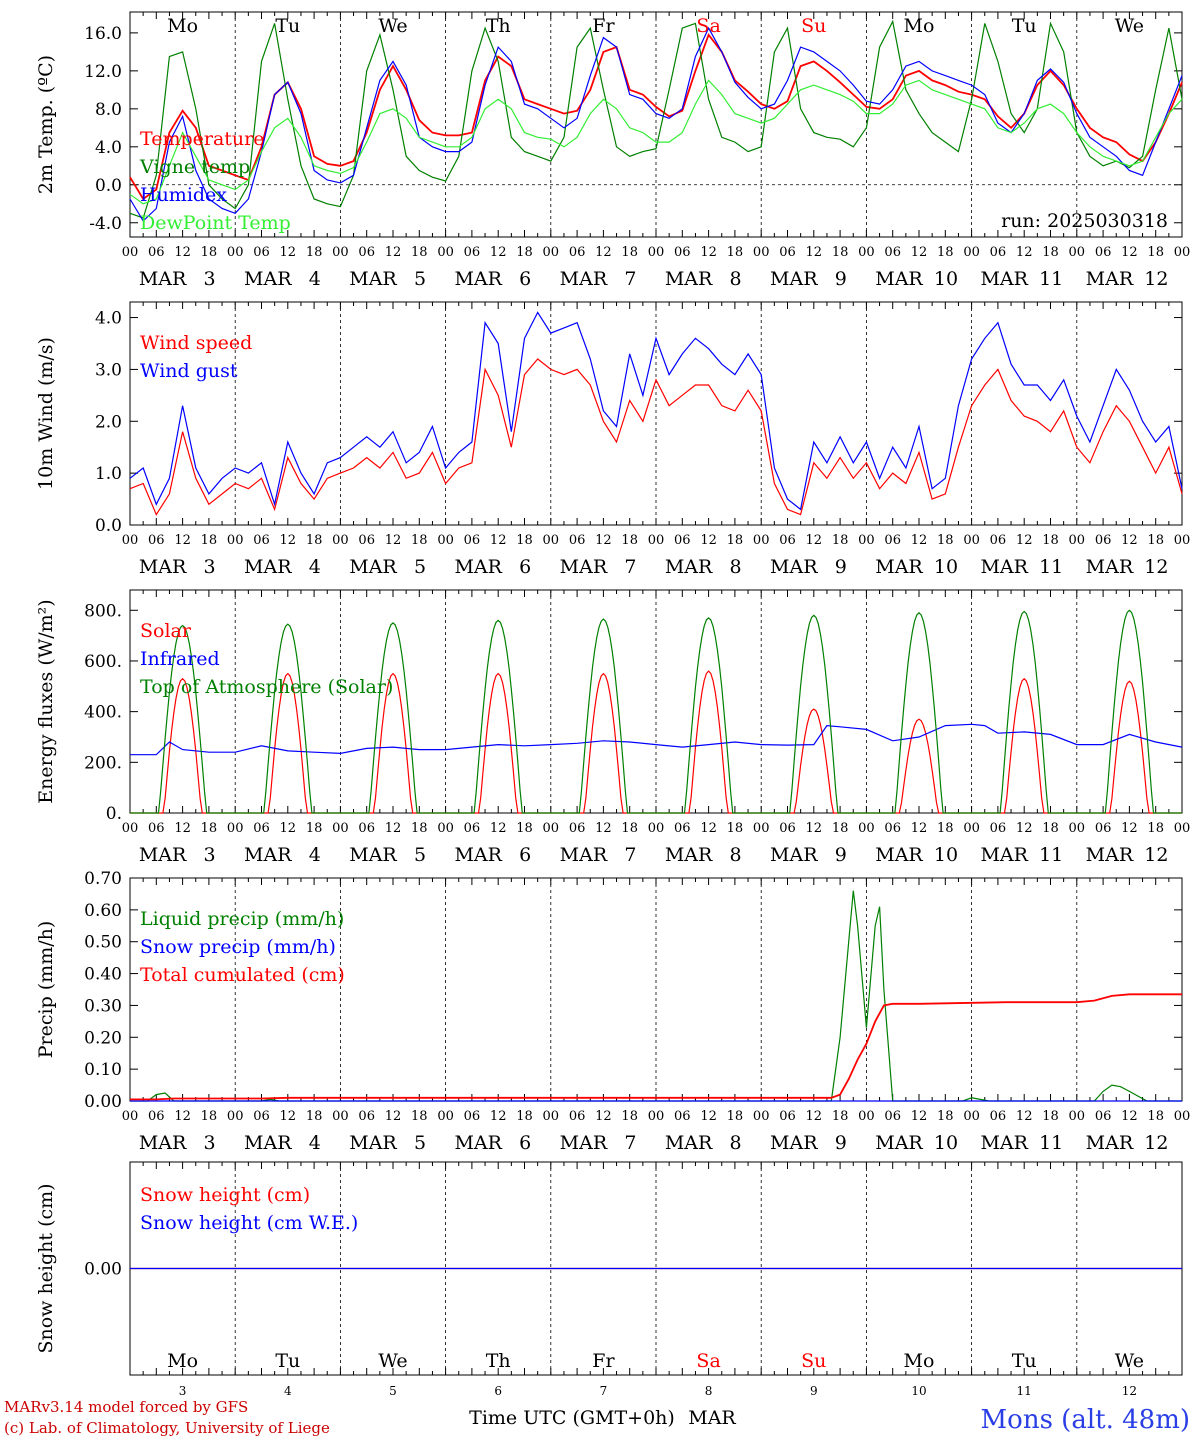 The image size is (1194, 1440). What do you see at coordinates (108, 422) in the screenshot?
I see `y-tick-label: 2.0` at bounding box center [108, 422].